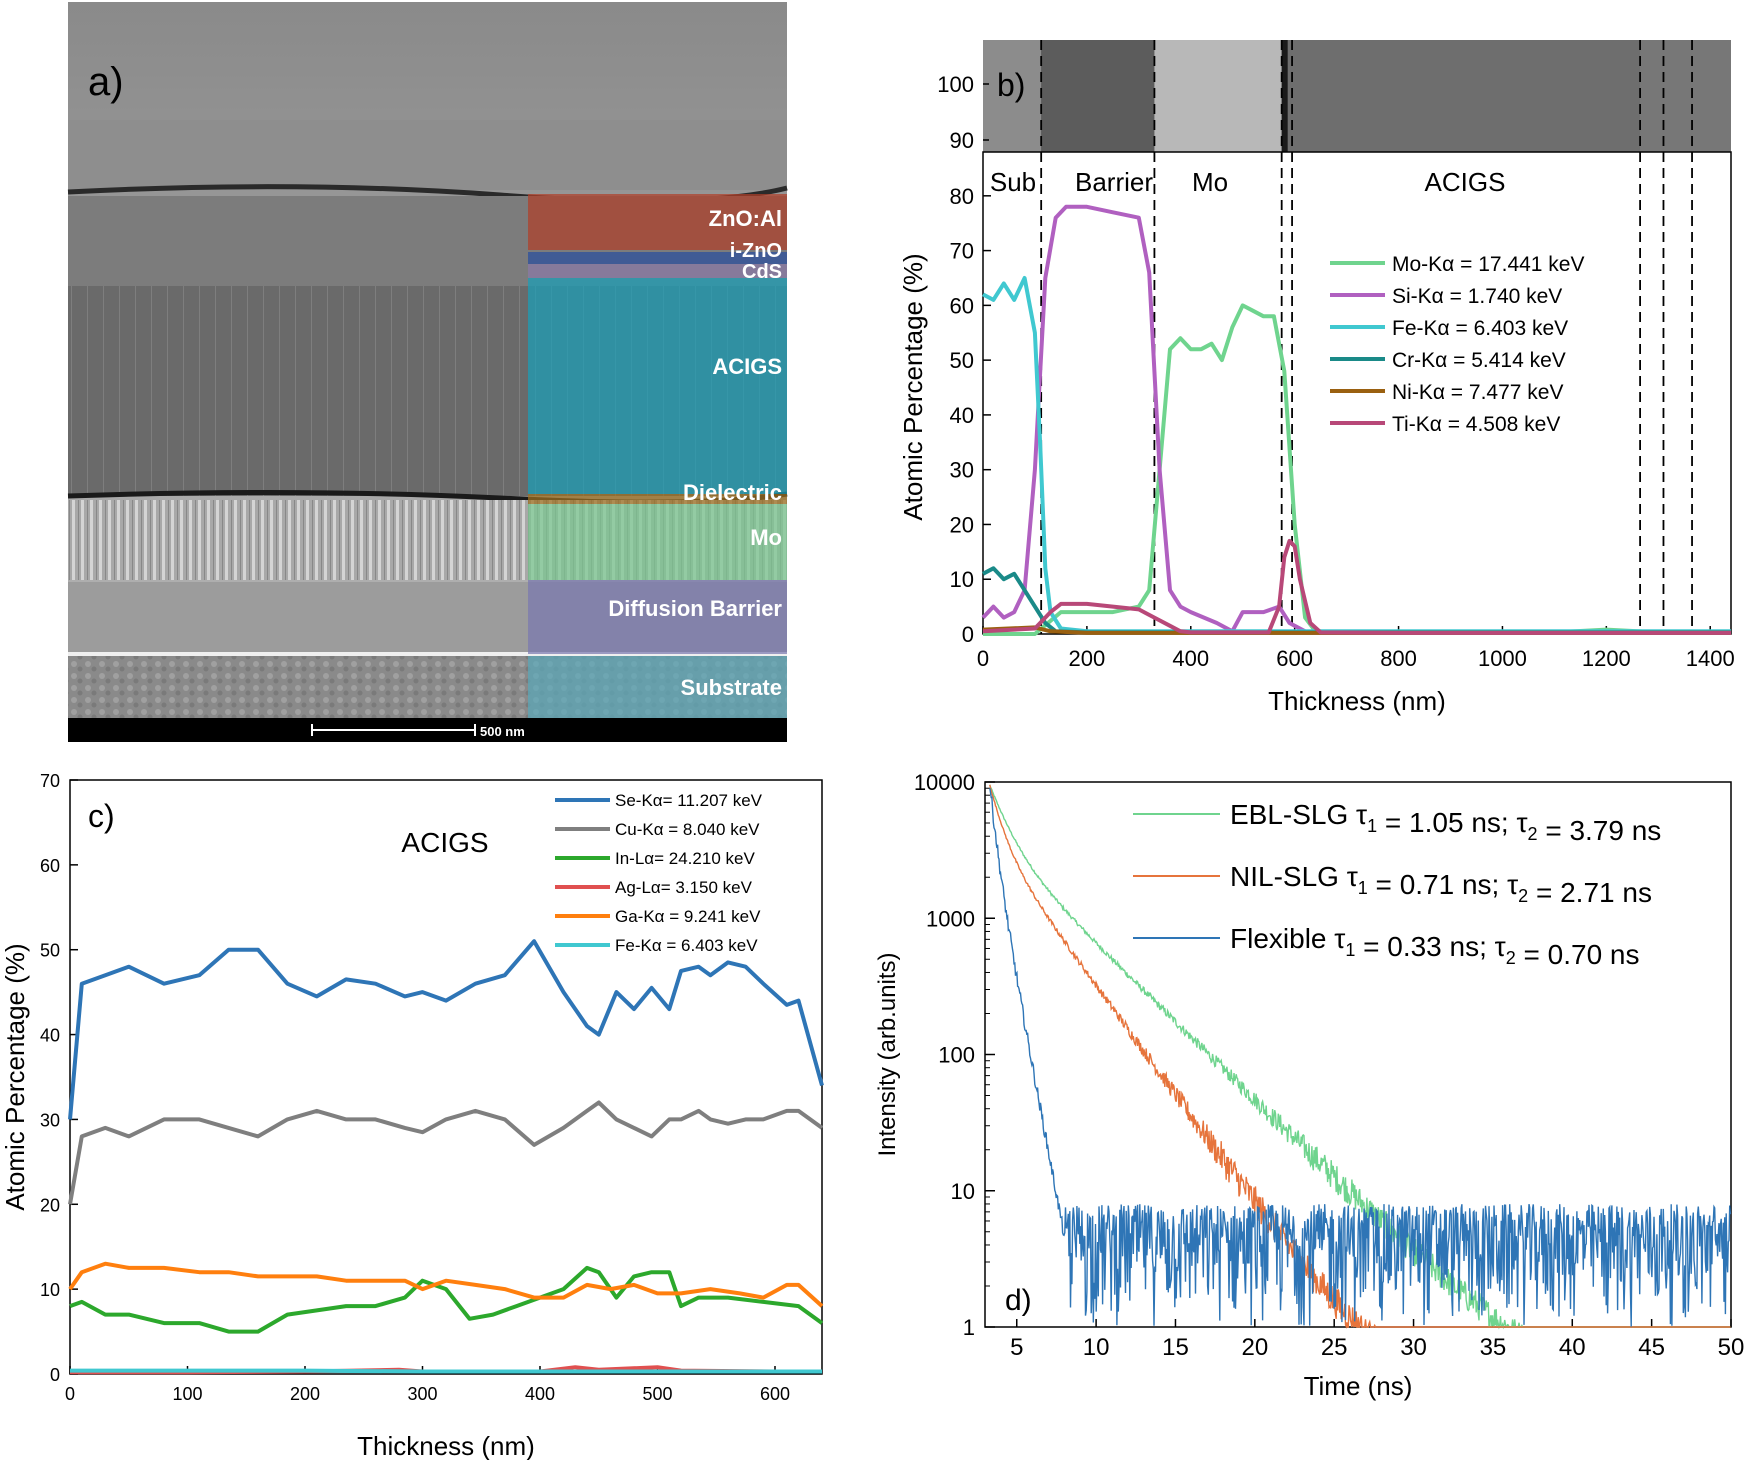 The image size is (1748, 1460). What do you see at coordinates (1218, 96) in the screenshot?
I see `image-strip-mo` at bounding box center [1218, 96].